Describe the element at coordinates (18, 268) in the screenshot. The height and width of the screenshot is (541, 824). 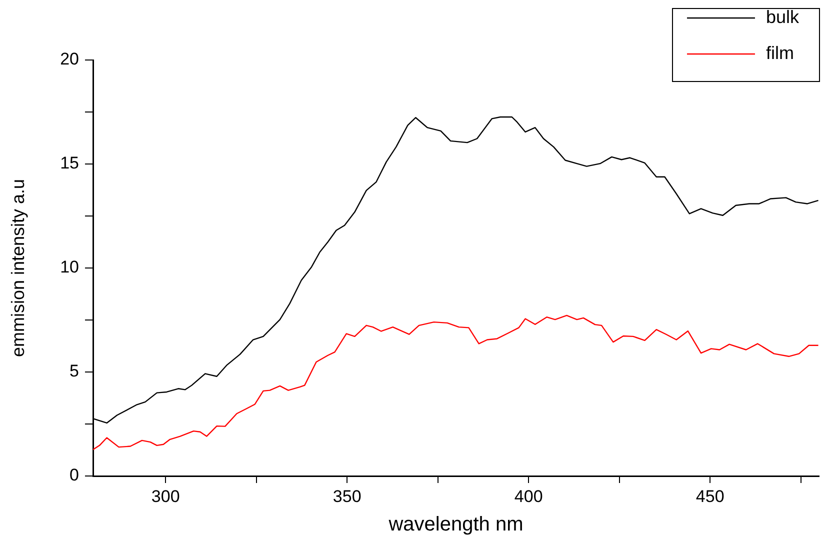
I see `y-axis-title: emmision intensity a.u` at that location.